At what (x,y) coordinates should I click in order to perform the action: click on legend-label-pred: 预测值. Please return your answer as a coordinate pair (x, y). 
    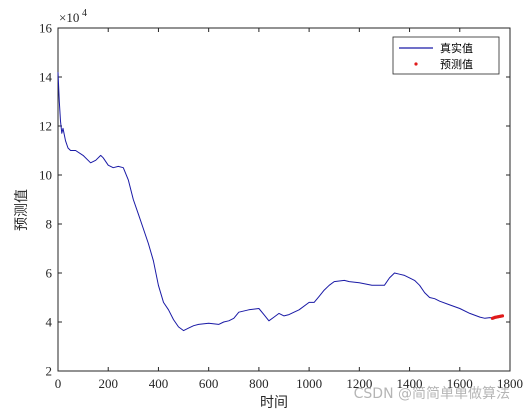
    Looking at the image, I should click on (456, 64).